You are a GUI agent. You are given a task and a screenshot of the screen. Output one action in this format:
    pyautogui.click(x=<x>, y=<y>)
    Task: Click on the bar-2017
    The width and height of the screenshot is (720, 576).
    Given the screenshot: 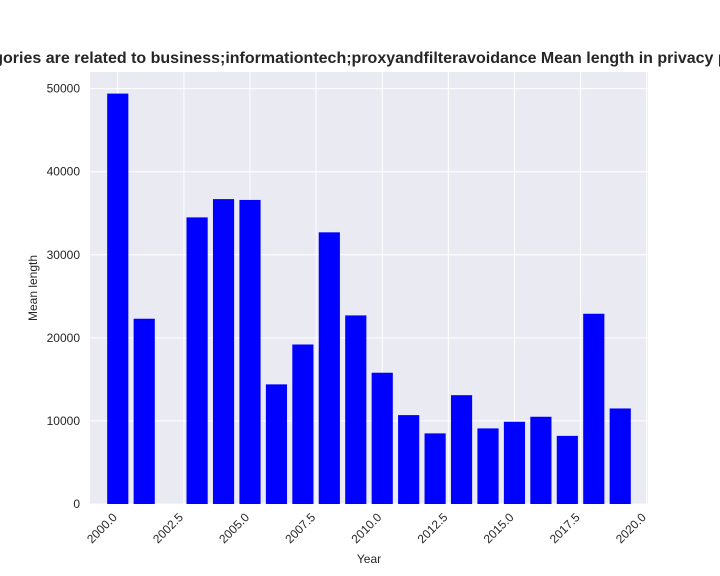 What is the action you would take?
    pyautogui.click(x=567, y=469)
    